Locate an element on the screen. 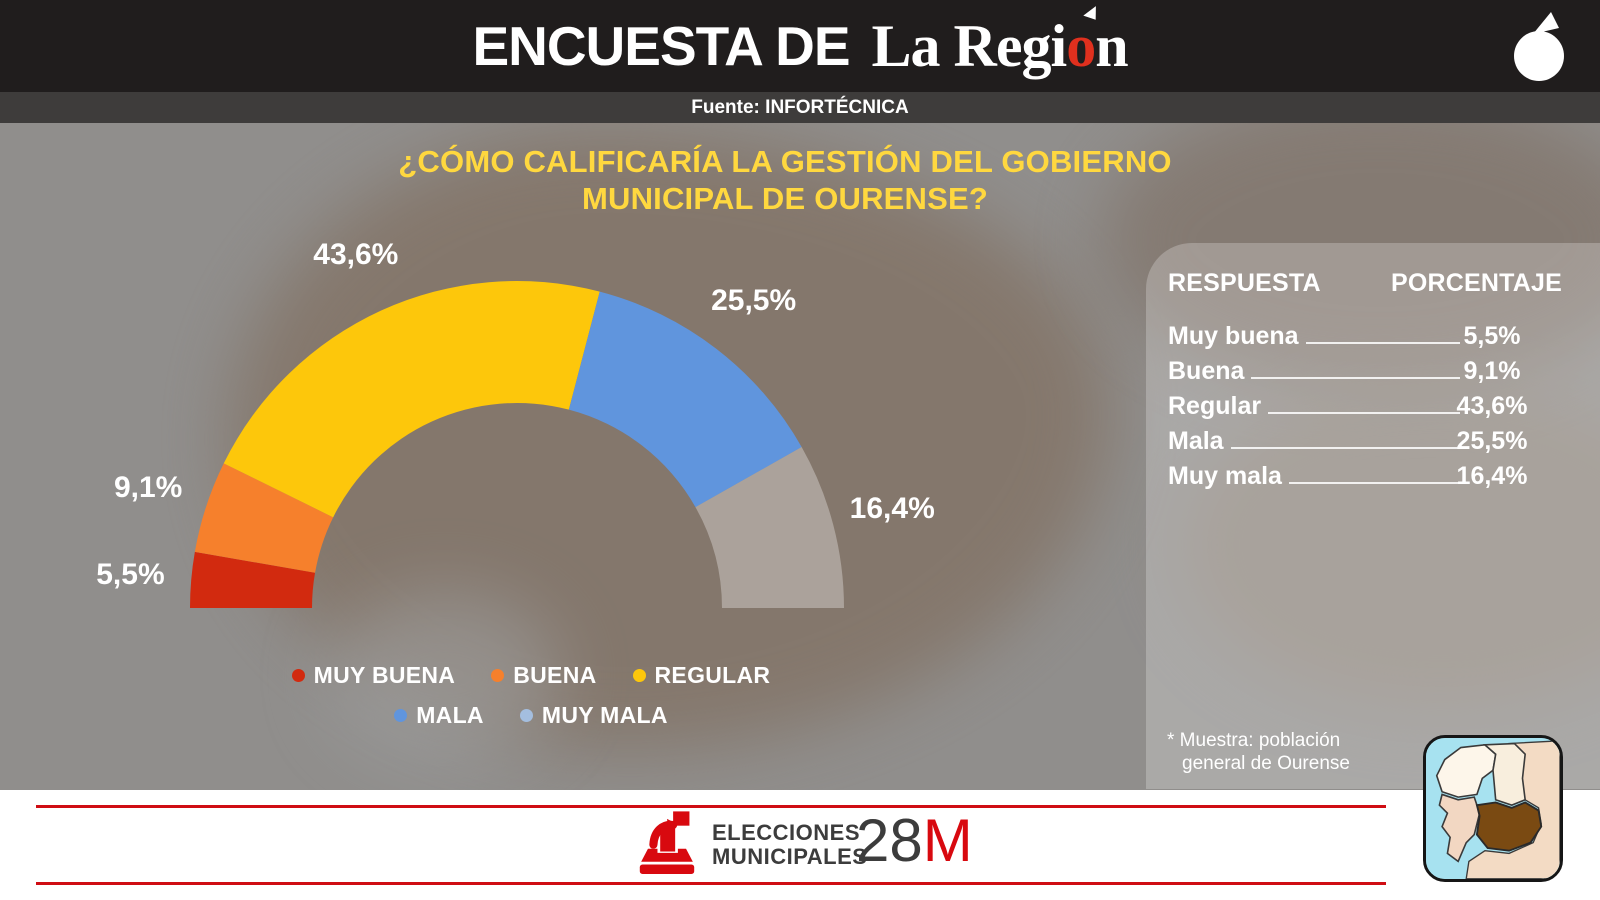 The width and height of the screenshot is (1600, 900). gauge-label-muy-buena: 5,5% is located at coordinates (130, 574).